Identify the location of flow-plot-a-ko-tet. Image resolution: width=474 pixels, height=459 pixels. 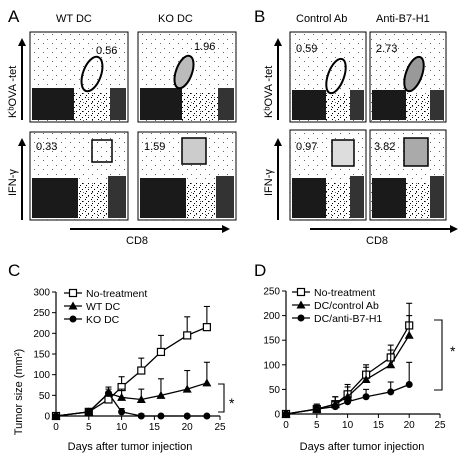
(187, 77).